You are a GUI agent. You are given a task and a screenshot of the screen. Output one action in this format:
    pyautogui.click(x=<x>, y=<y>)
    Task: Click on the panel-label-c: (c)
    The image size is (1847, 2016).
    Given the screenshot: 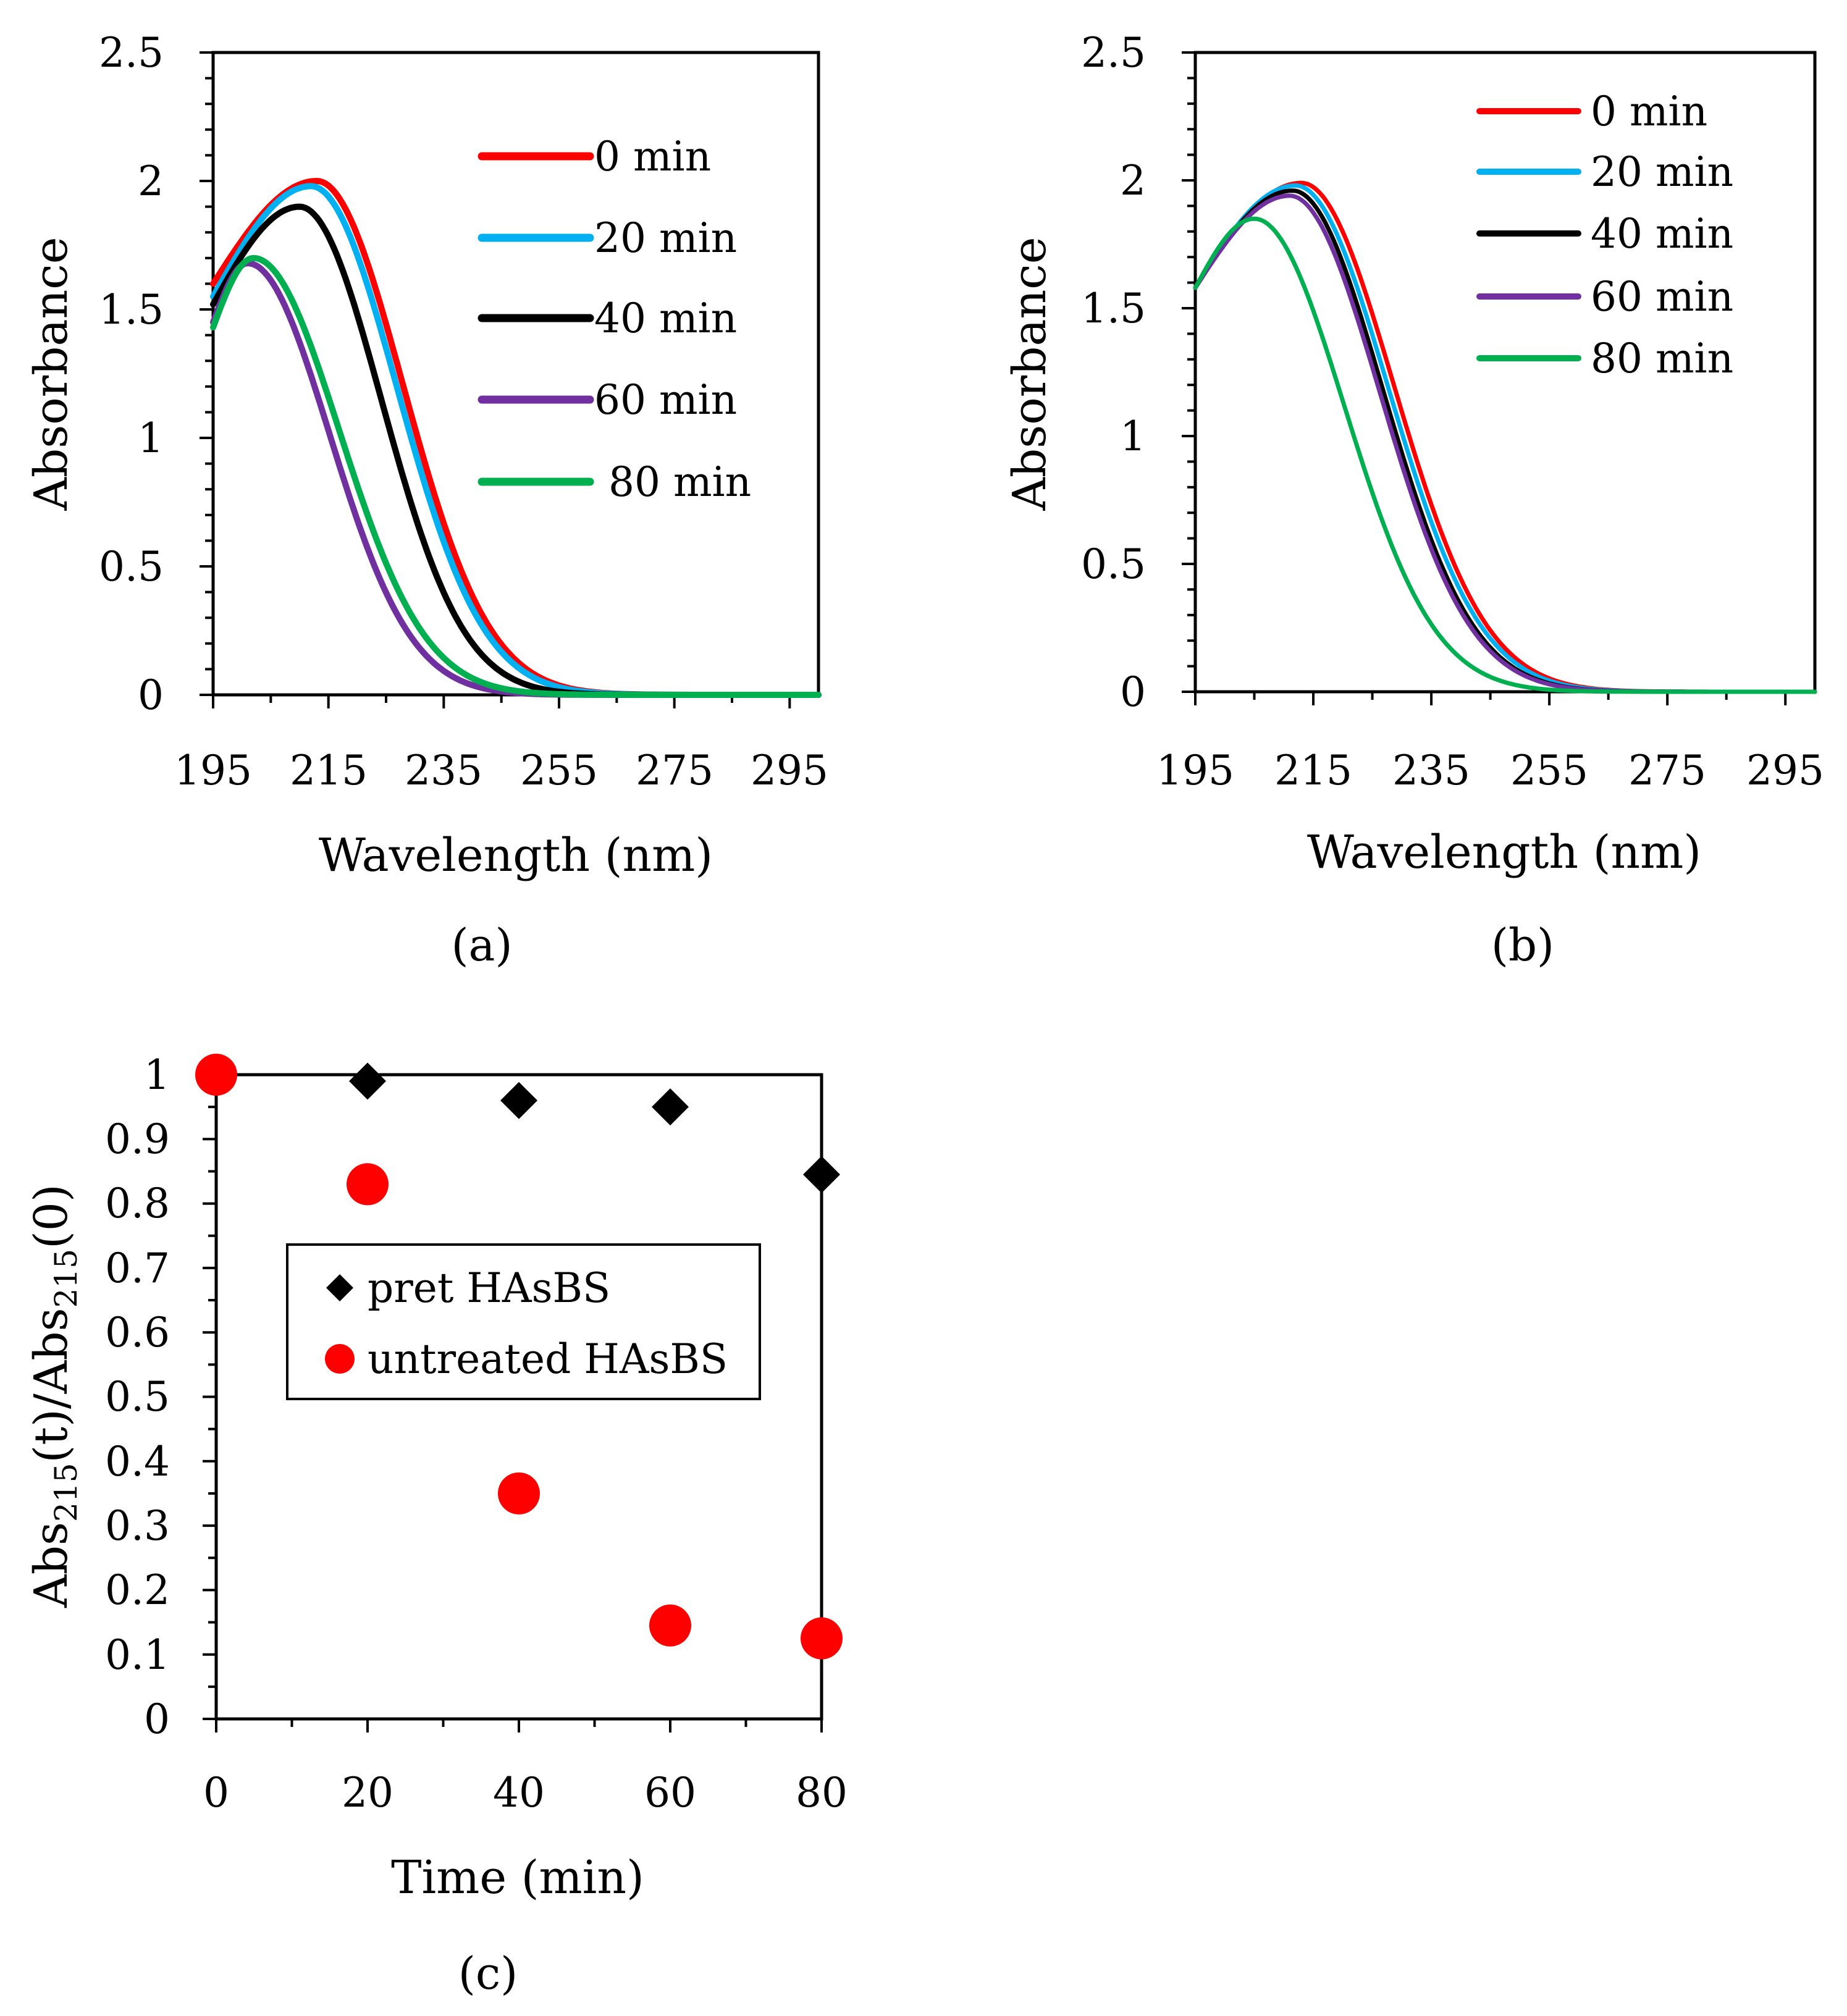 What is the action you would take?
    pyautogui.click(x=488, y=1973)
    